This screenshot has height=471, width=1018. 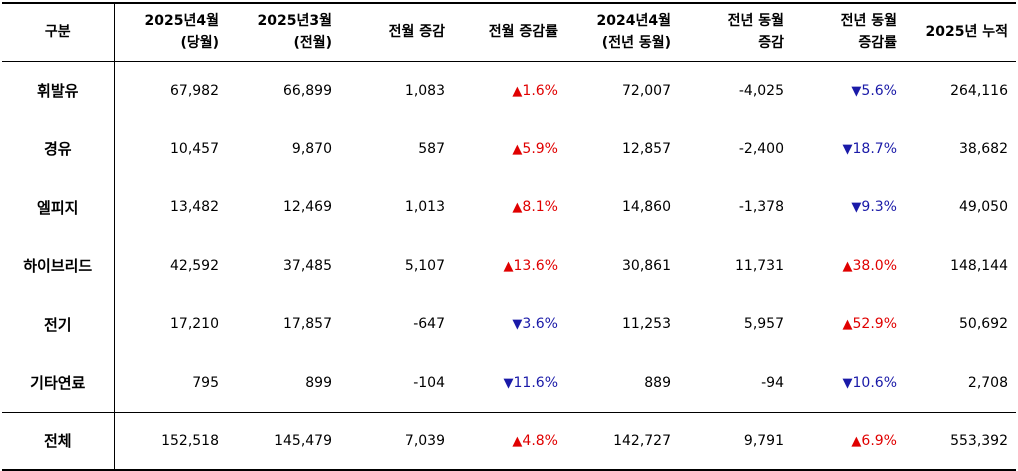 What do you see at coordinates (646, 90) in the screenshot?
I see `cell-yoy-base: 72,007` at bounding box center [646, 90].